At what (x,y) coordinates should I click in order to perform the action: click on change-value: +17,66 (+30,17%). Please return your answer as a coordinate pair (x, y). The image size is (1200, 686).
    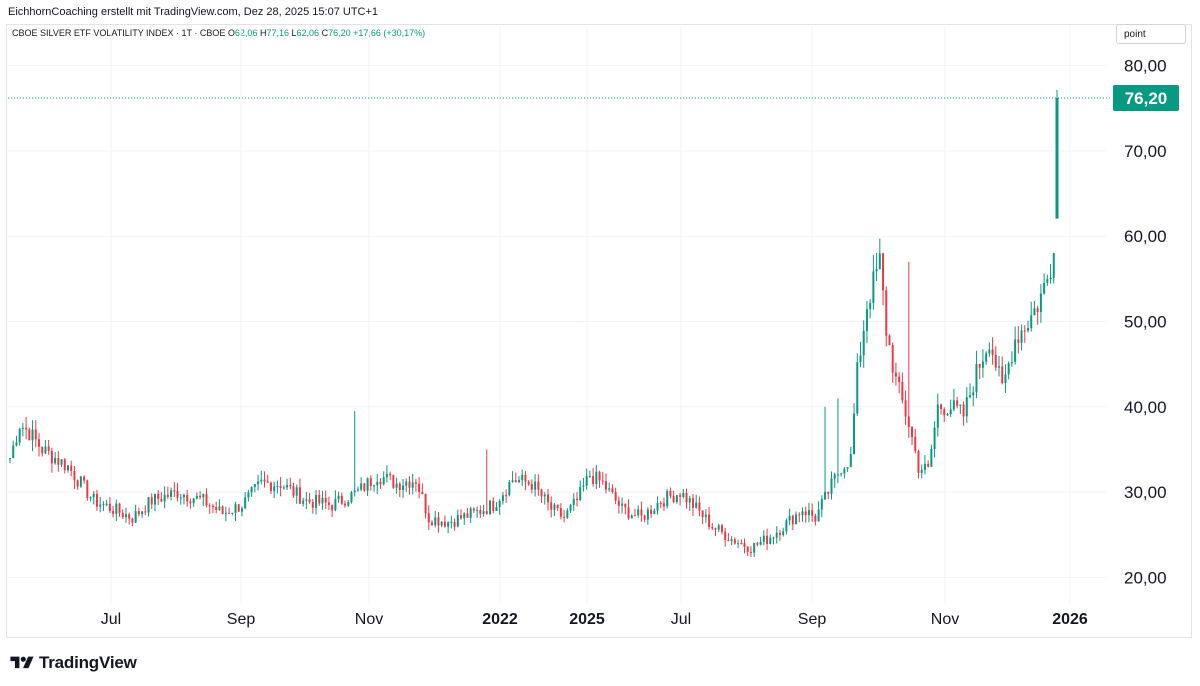
    Looking at the image, I should click on (389, 33).